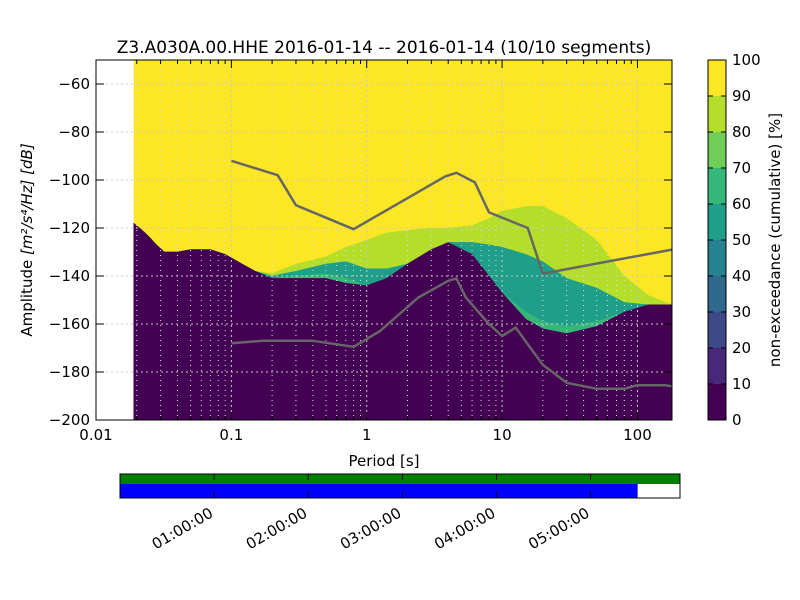 The height and width of the screenshot is (600, 800). I want to click on coverage-bars, so click(400, 486).